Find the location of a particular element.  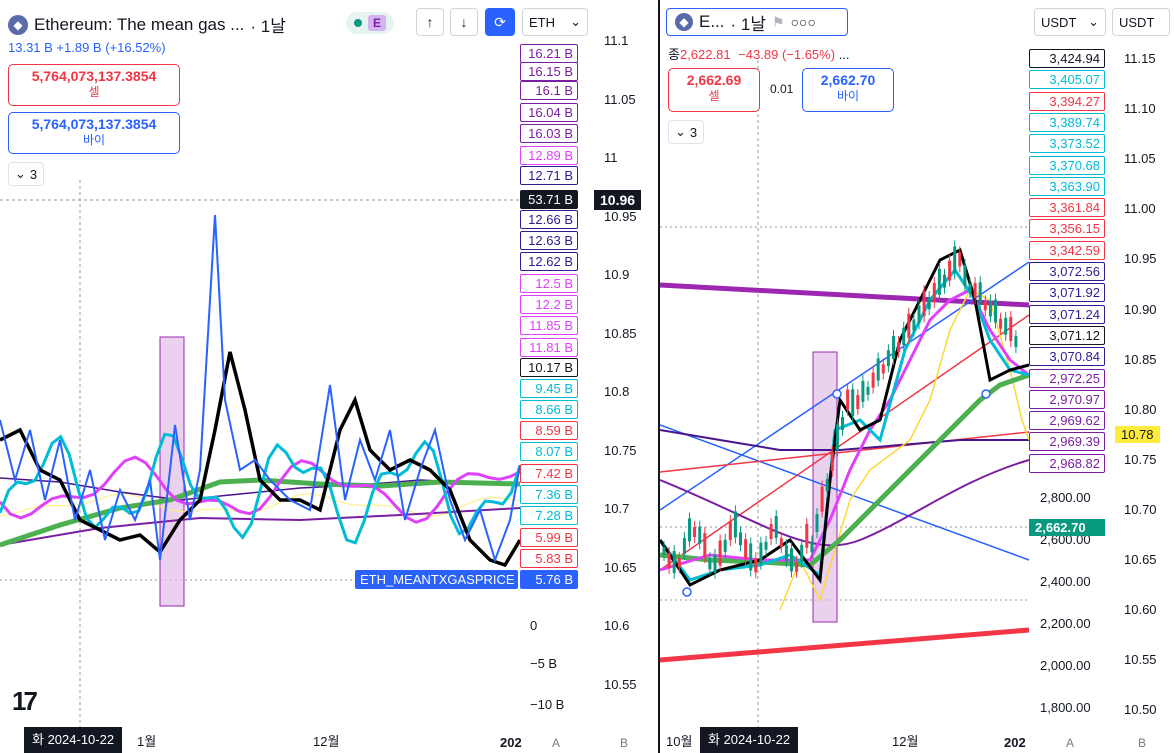

right-symbol-header: ◆ E... · 1날 ⚑ ○○○ is located at coordinates (757, 22).